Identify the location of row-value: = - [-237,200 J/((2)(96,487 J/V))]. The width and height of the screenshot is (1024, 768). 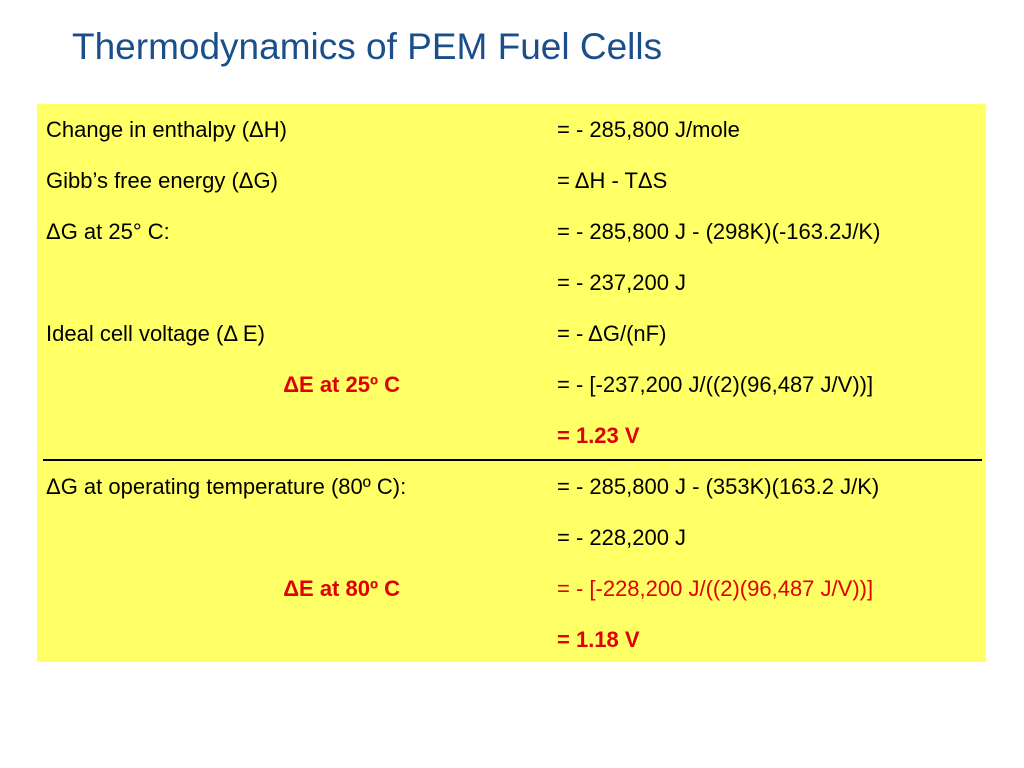
(715, 384).